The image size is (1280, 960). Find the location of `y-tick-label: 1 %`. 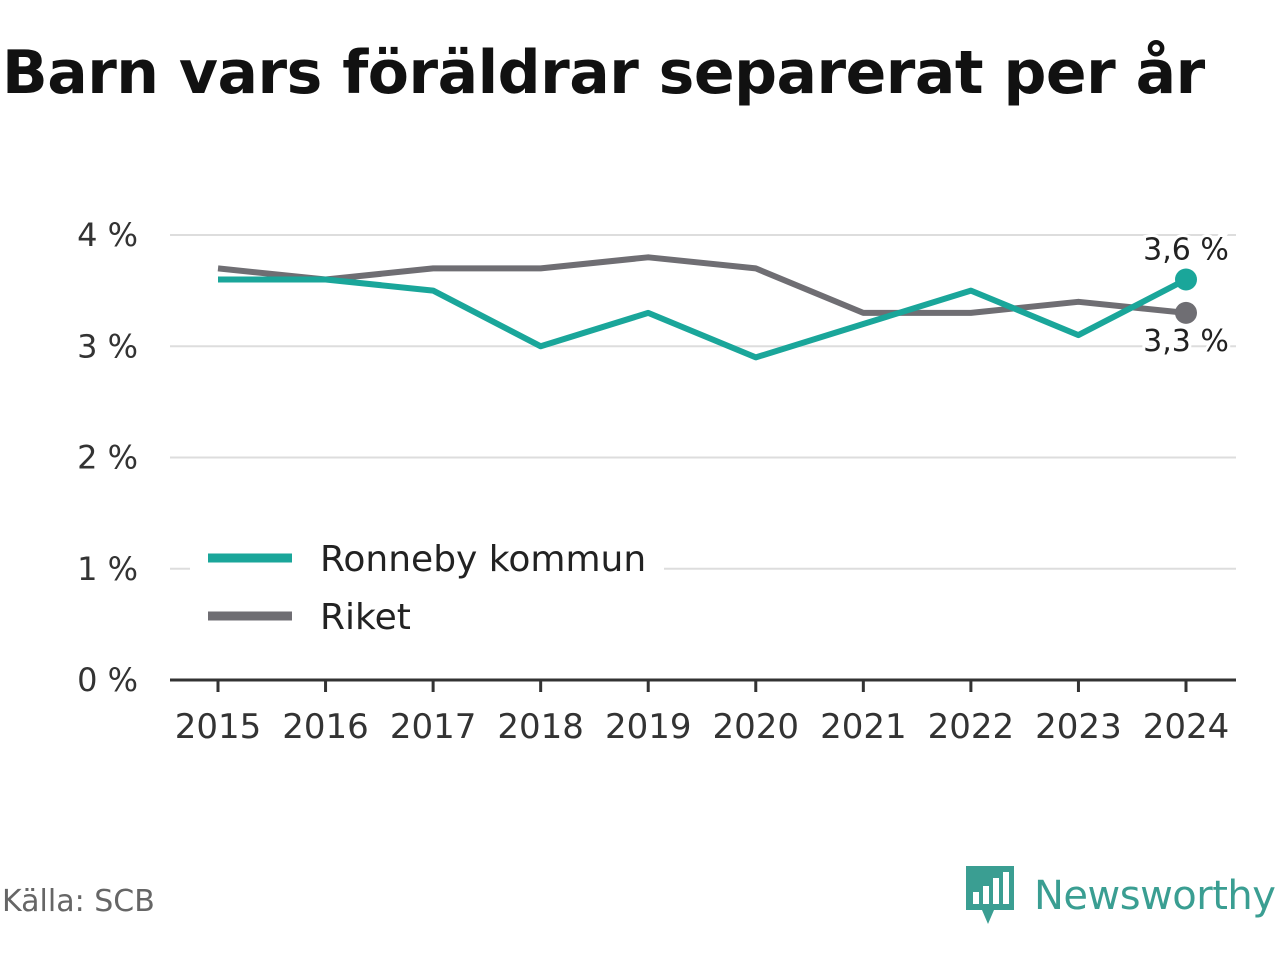

y-tick-label: 1 % is located at coordinates (107, 569).